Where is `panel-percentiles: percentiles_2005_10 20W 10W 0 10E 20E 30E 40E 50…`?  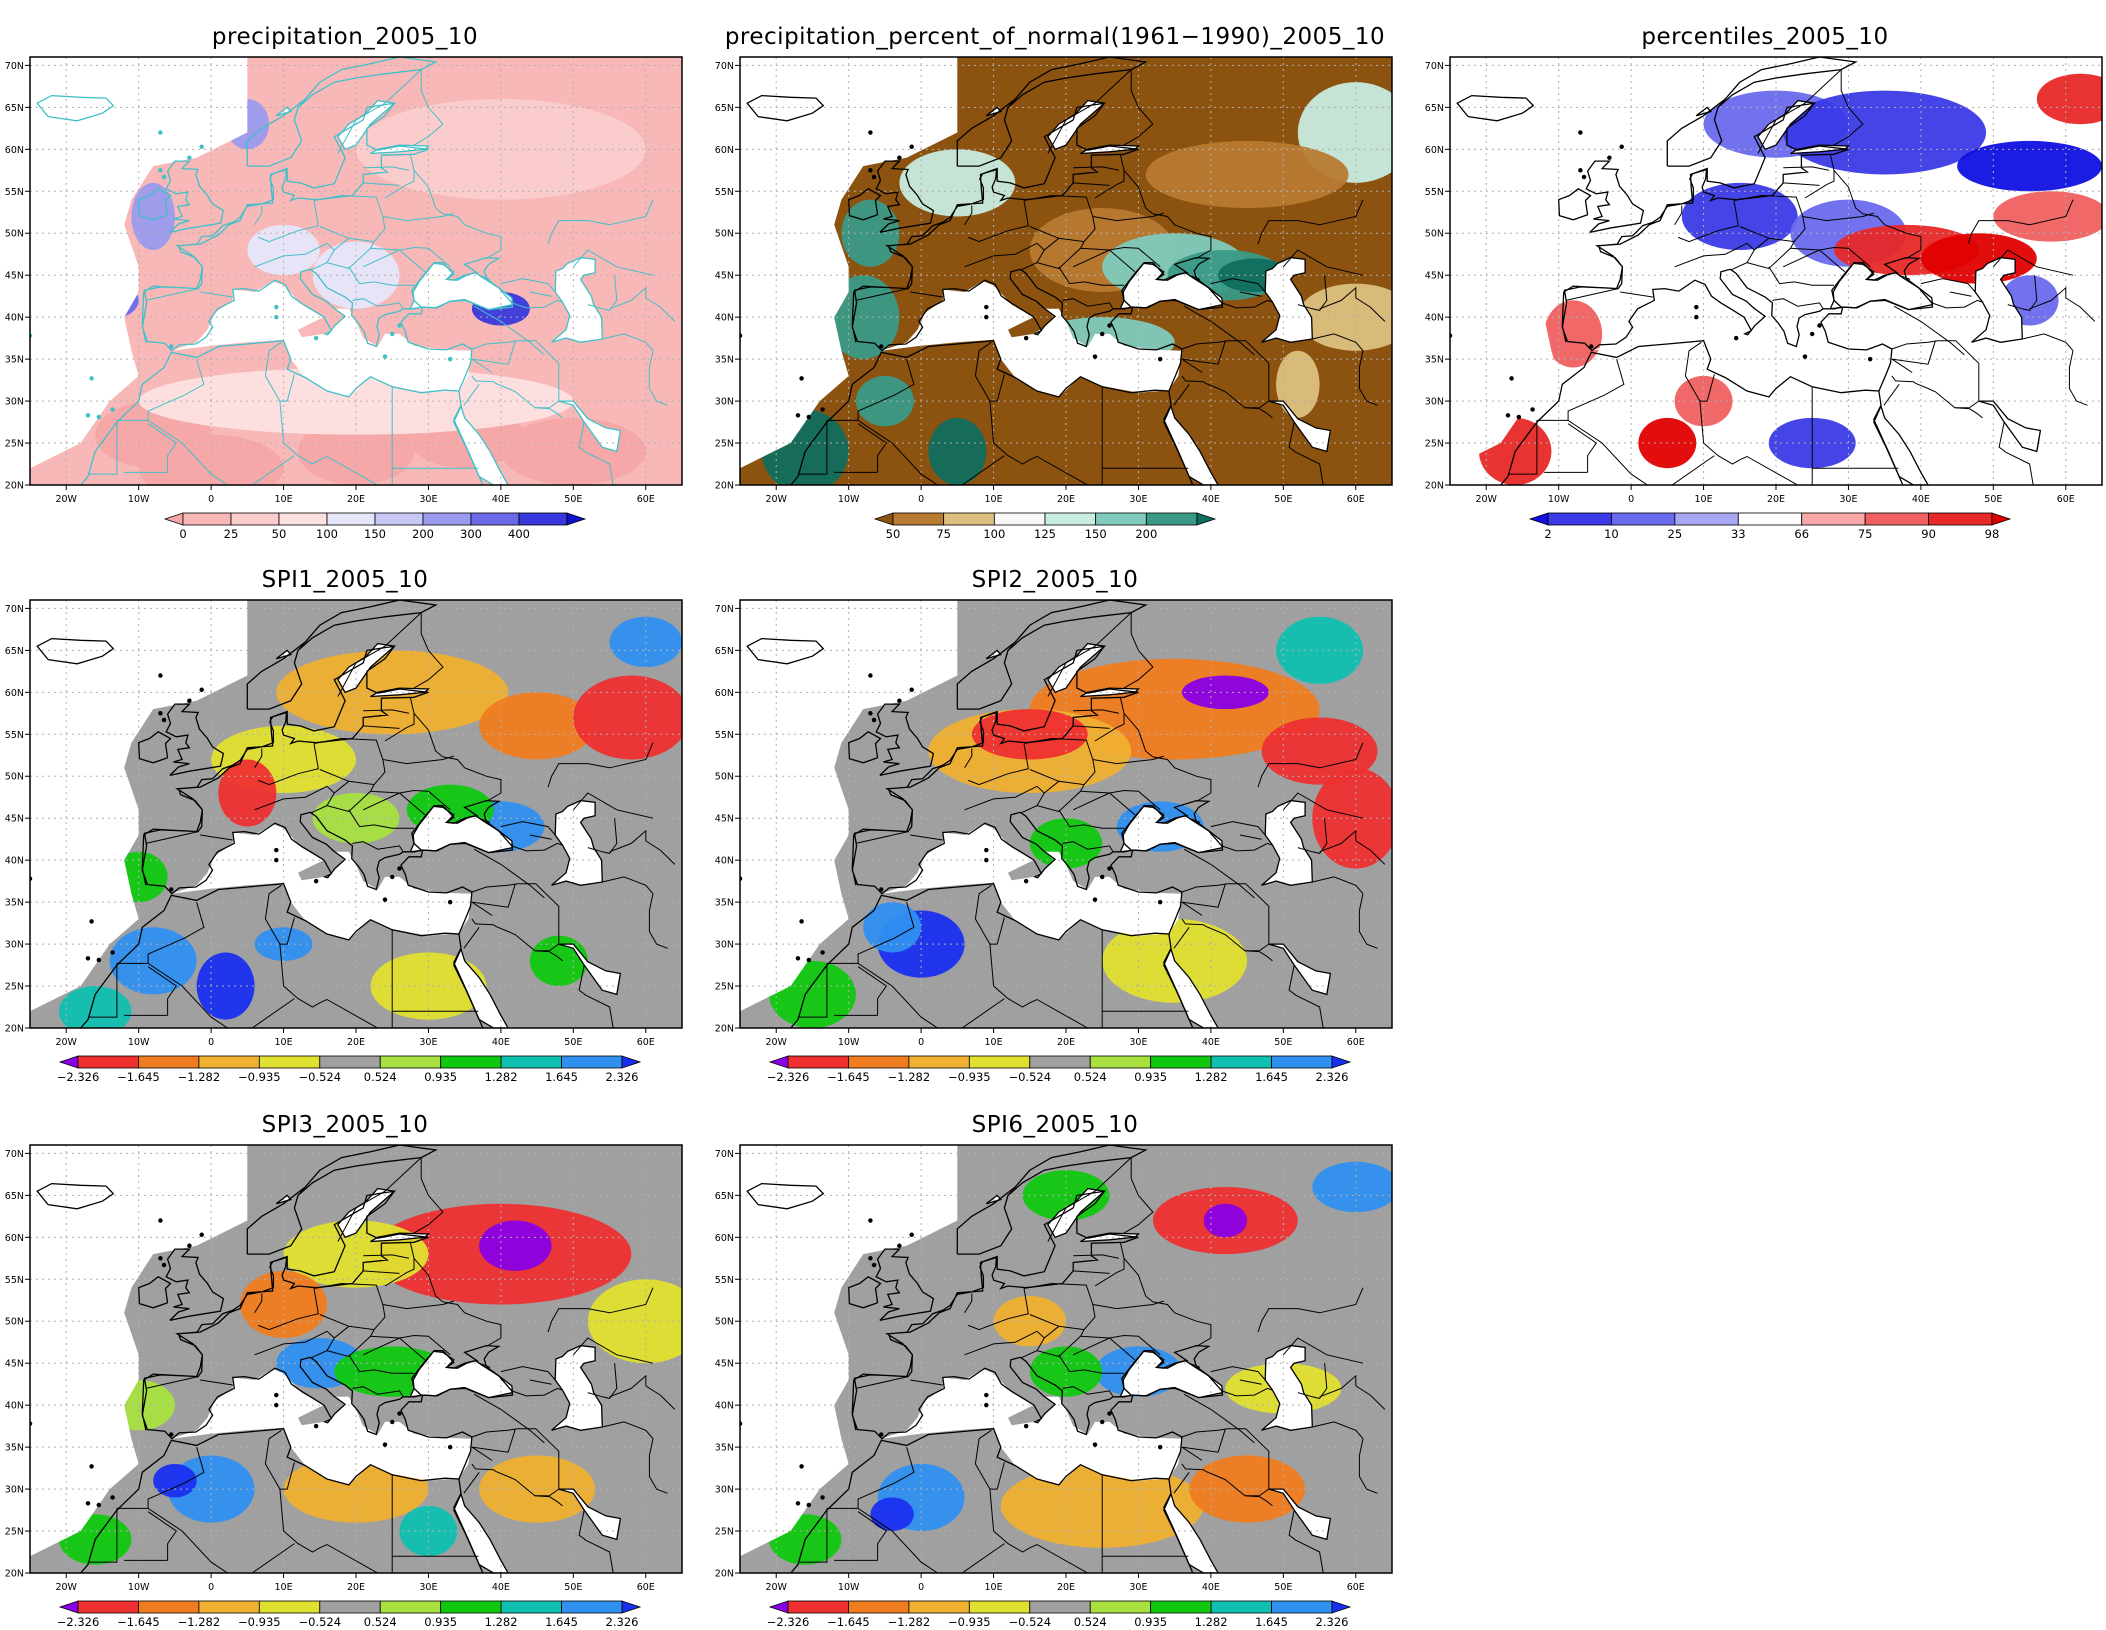
panel-percentiles: percentiles_2005_10 20W 10W 0 10E 20E 30E 40E 50… is located at coordinates (1763, 282).